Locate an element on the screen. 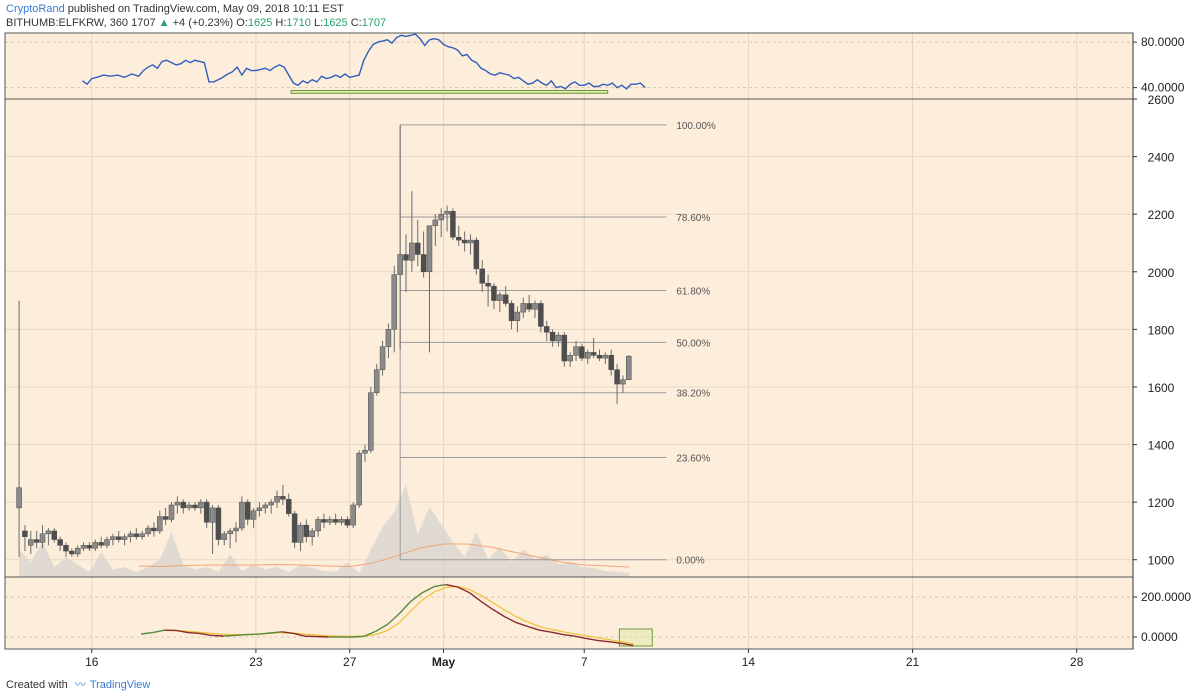  x-axis-label: 14 is located at coordinates (749, 662).